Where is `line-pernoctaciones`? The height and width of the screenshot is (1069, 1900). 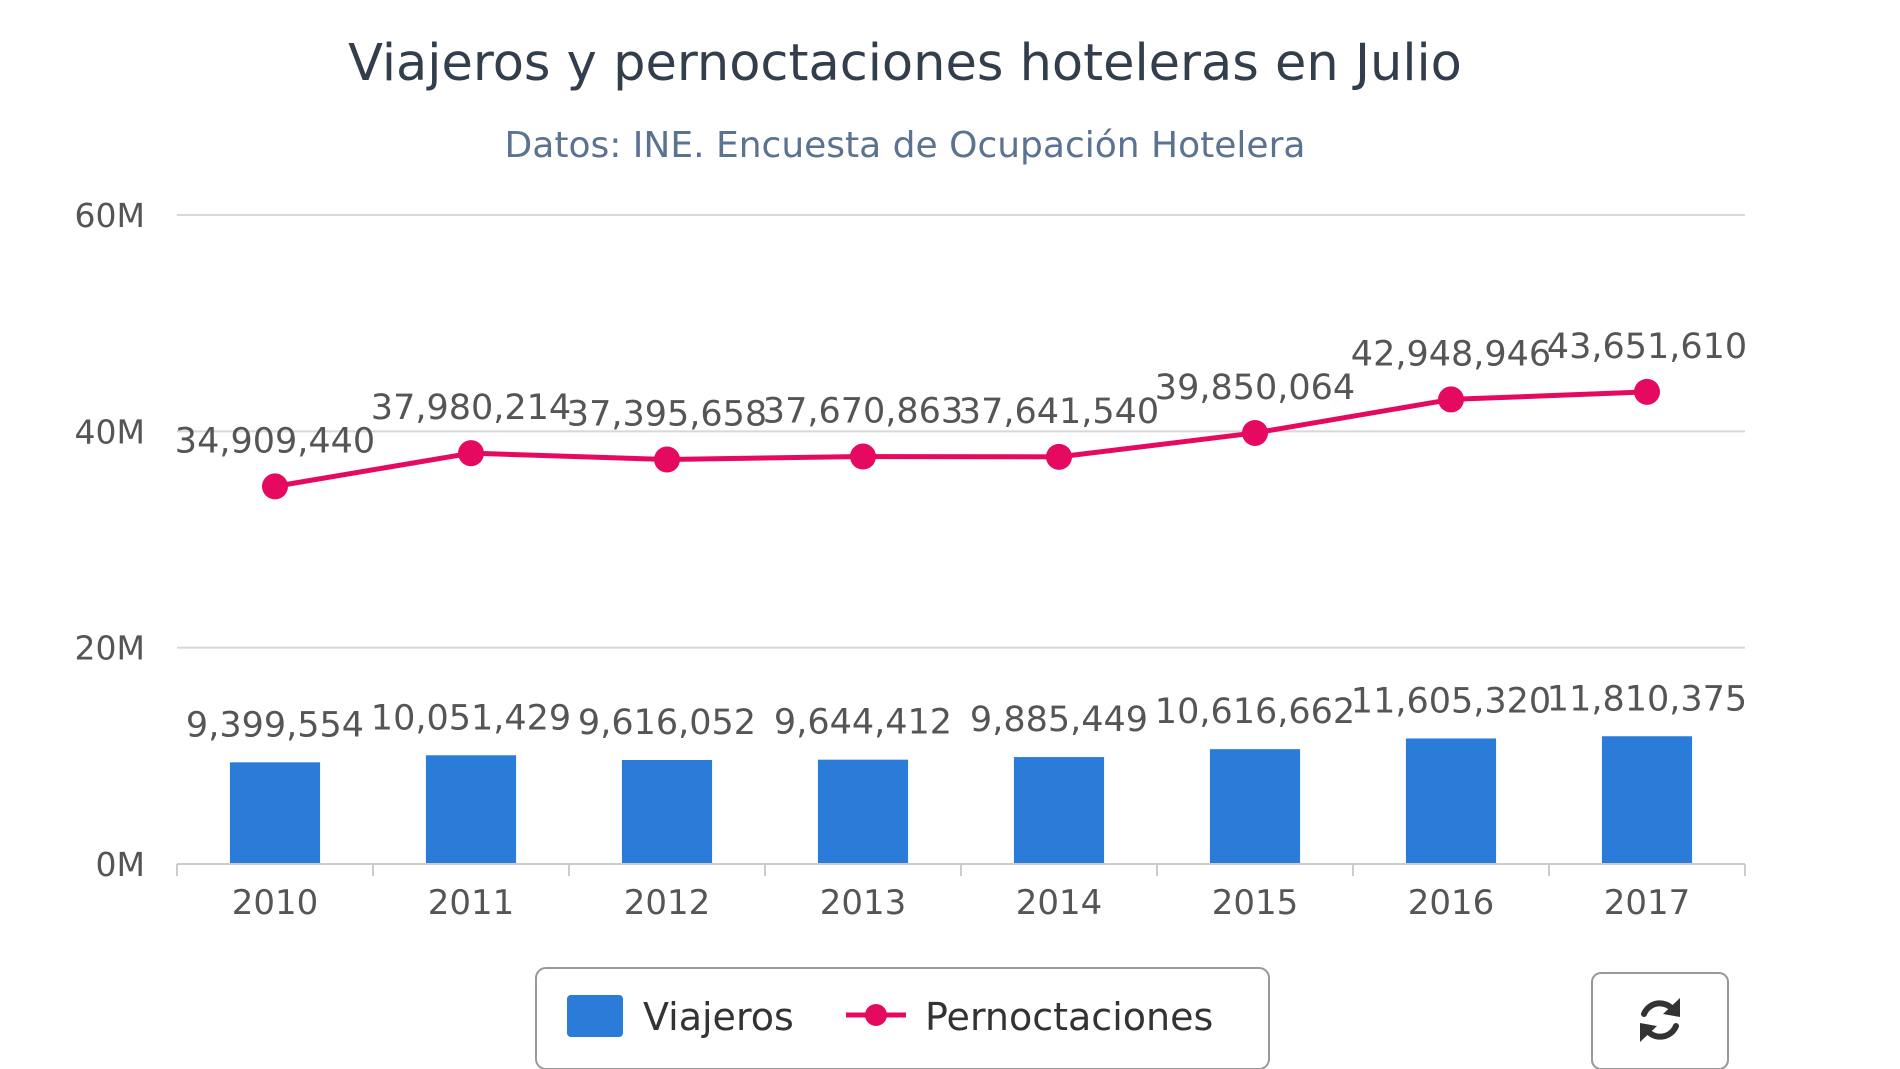
line-pernoctaciones is located at coordinates (961, 439).